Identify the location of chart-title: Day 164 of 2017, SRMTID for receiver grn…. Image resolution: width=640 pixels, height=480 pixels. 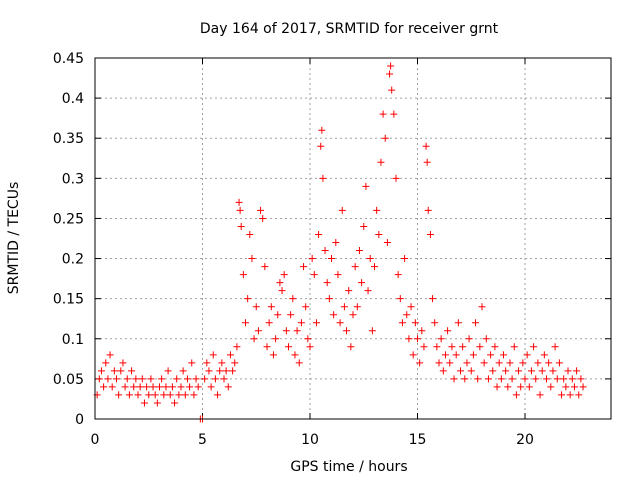
(349, 29).